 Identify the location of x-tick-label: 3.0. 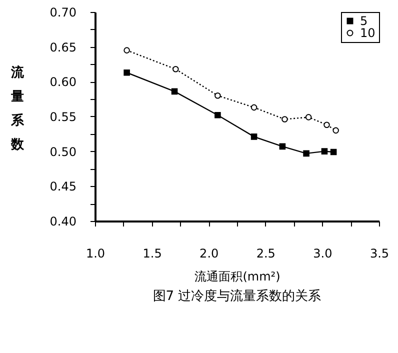
(322, 253).